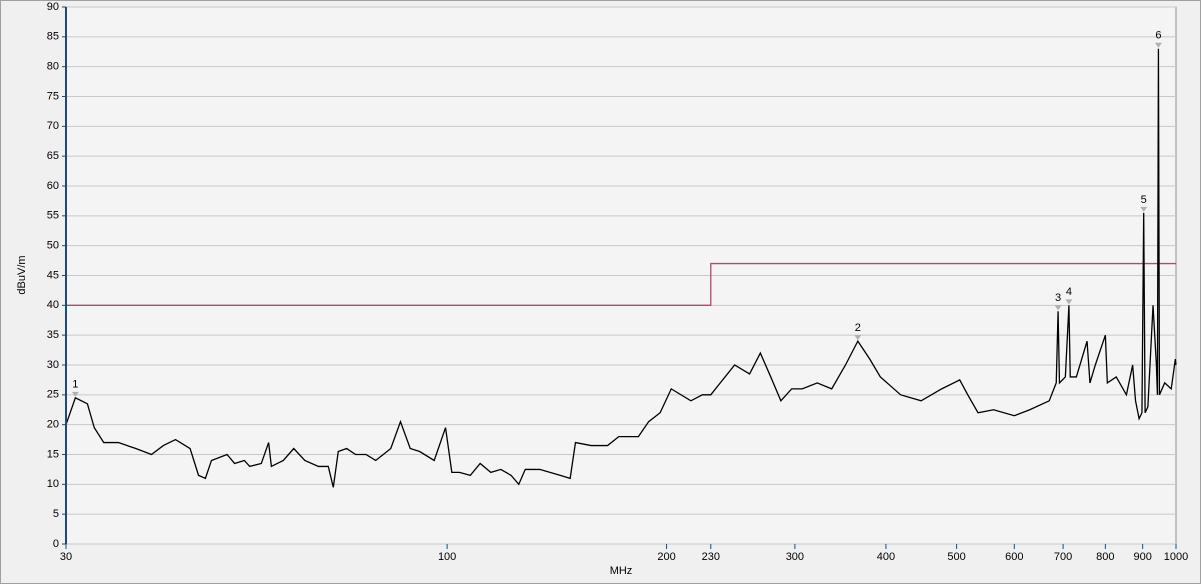 The image size is (1201, 584). Describe the element at coordinates (53, 67) in the screenshot. I see `y-tick-label: 80` at that location.